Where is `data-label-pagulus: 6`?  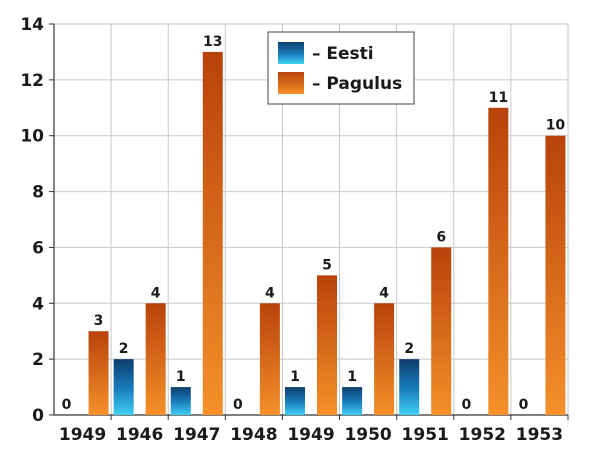 data-label-pagulus: 6 is located at coordinates (441, 237).